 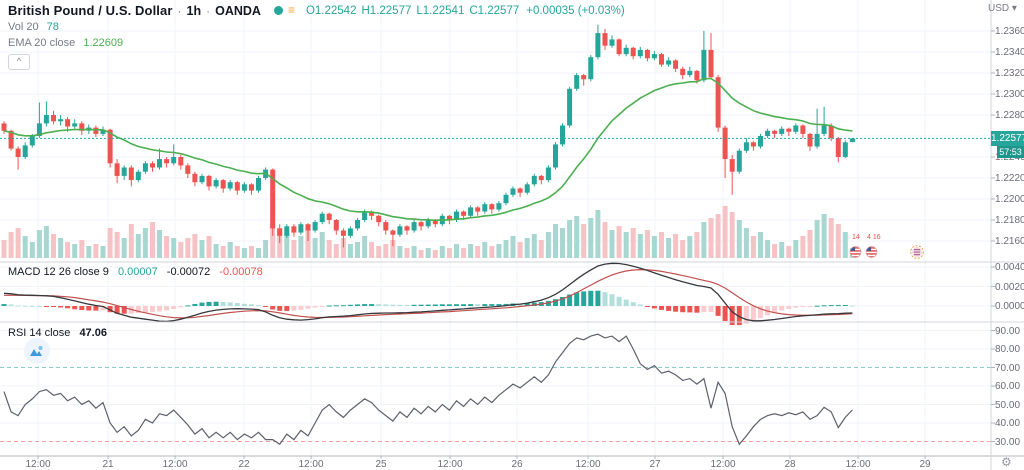 What do you see at coordinates (1009, 115) in the screenshot?
I see `price-axis-label: 1.22800` at bounding box center [1009, 115].